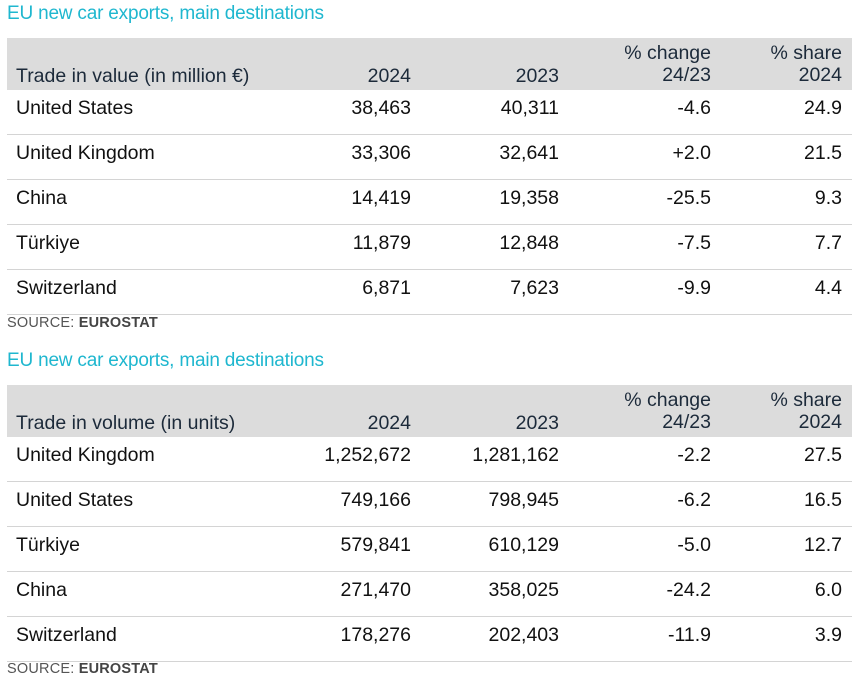  What do you see at coordinates (429, 594) in the screenshot?
I see `table-row: China 271,470 358,025 -24.2 6.0` at bounding box center [429, 594].